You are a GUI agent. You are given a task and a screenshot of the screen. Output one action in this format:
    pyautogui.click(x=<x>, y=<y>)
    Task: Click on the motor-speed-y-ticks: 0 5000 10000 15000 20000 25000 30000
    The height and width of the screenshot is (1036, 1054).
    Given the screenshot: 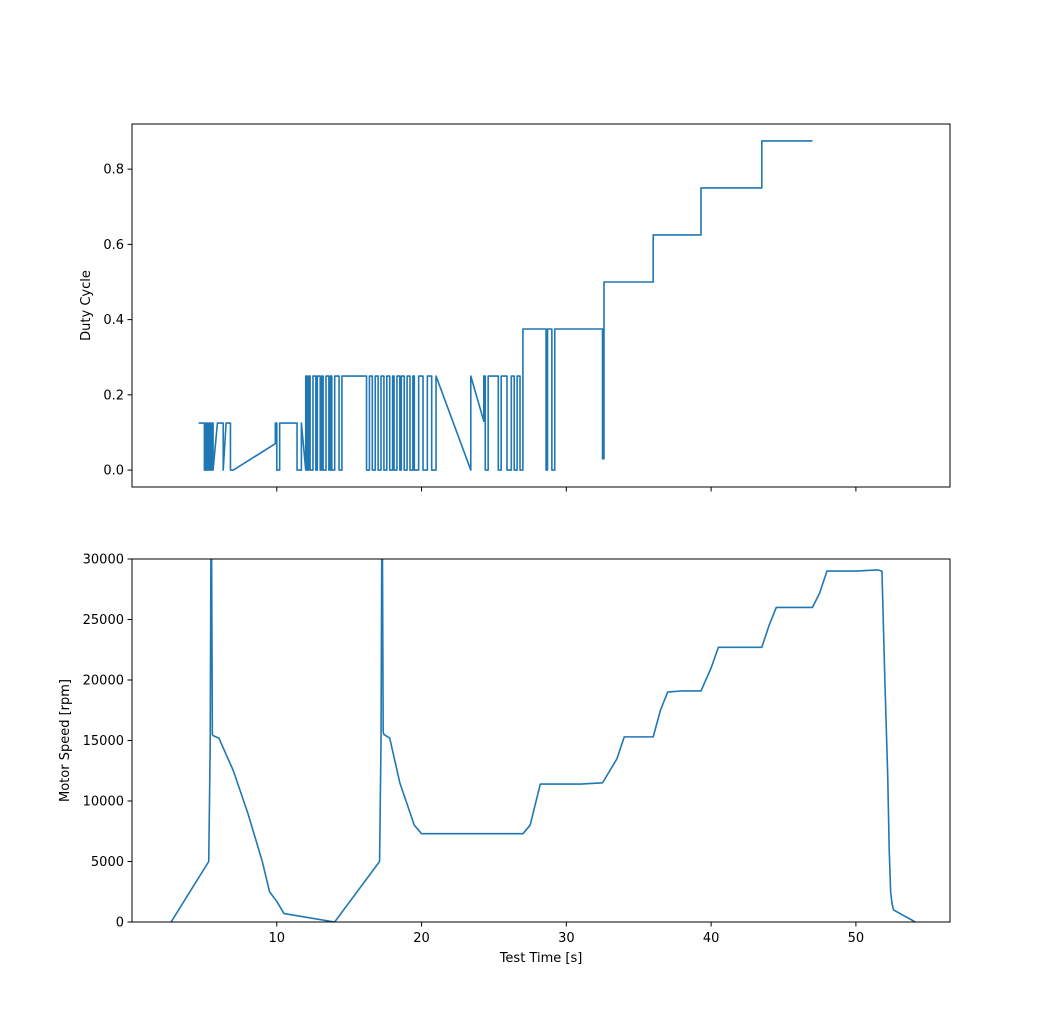 What is the action you would take?
    pyautogui.click(x=107, y=742)
    